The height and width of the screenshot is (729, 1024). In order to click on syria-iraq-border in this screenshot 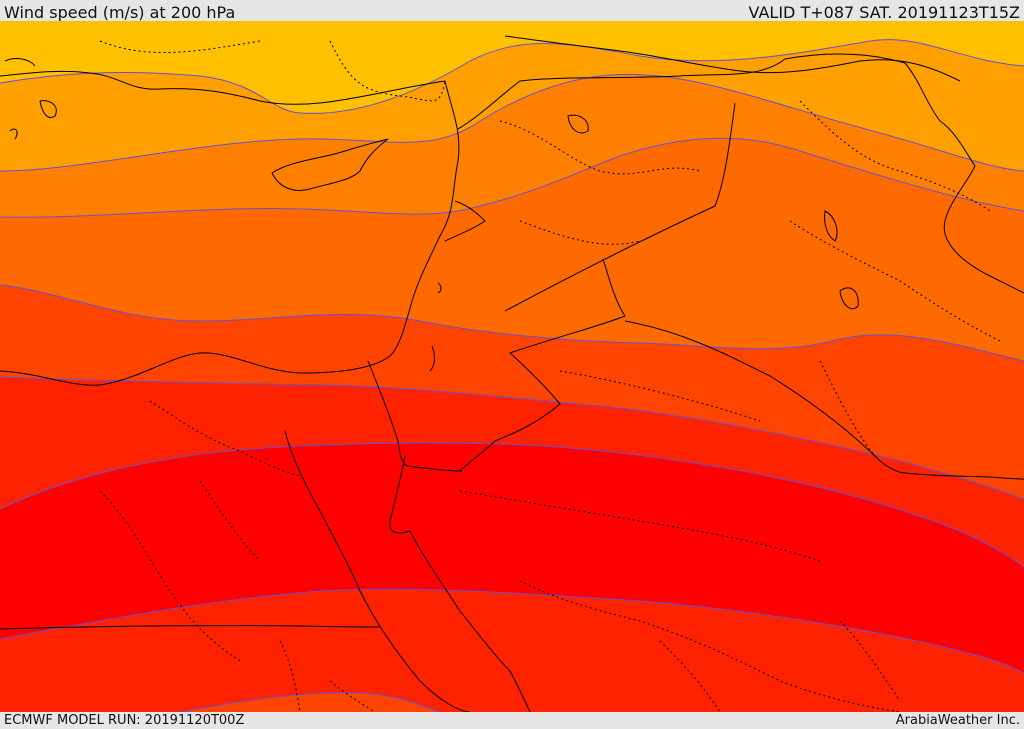, I will do `click(620, 207)`.